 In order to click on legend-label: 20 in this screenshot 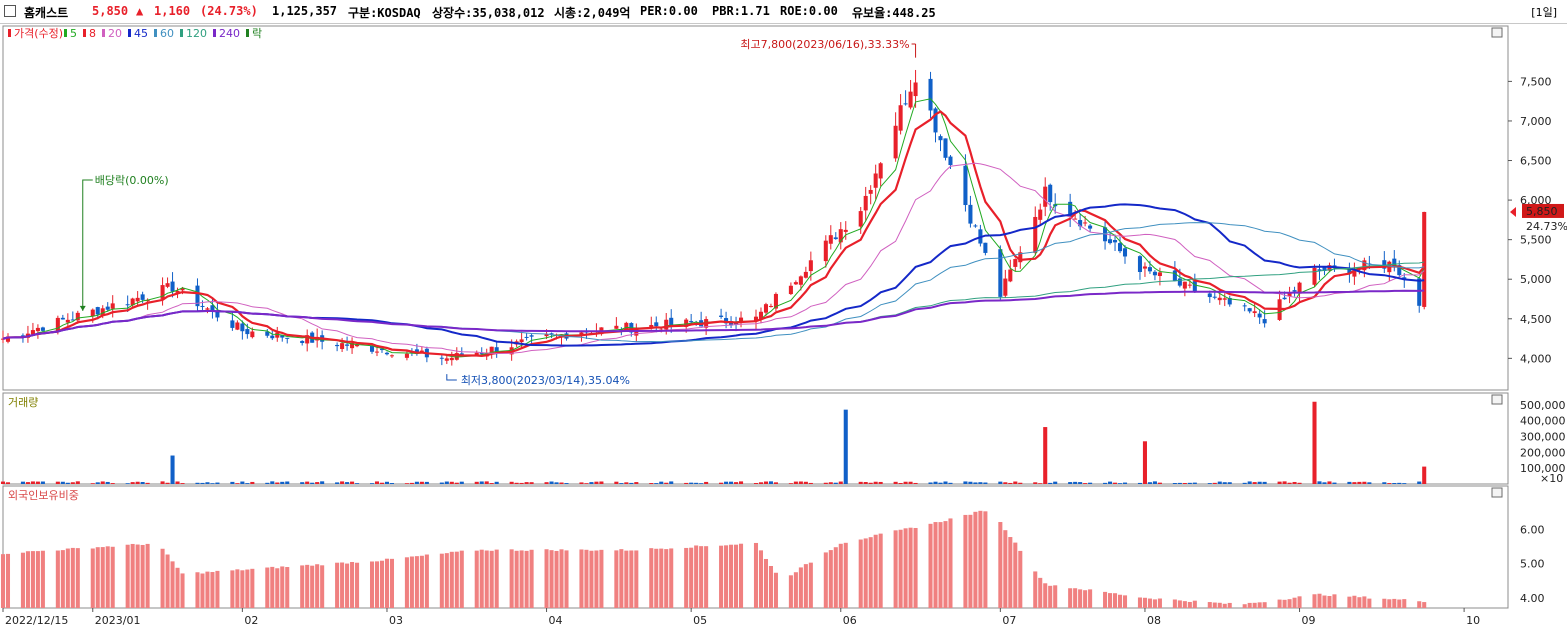, I will do `click(115, 33)`.